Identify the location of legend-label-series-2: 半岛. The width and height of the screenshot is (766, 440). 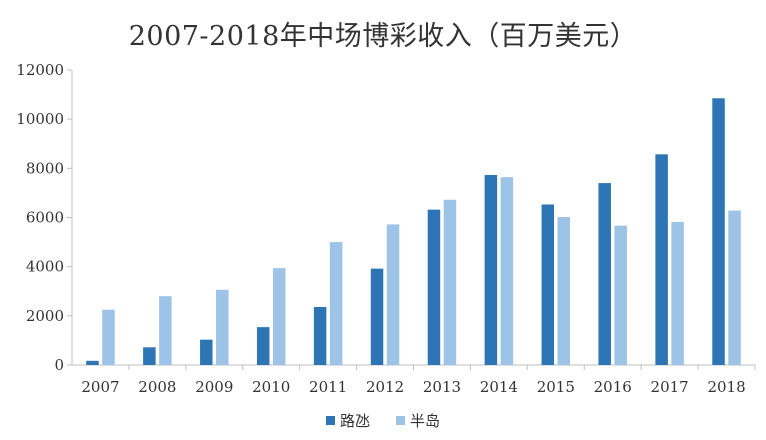
(425, 421).